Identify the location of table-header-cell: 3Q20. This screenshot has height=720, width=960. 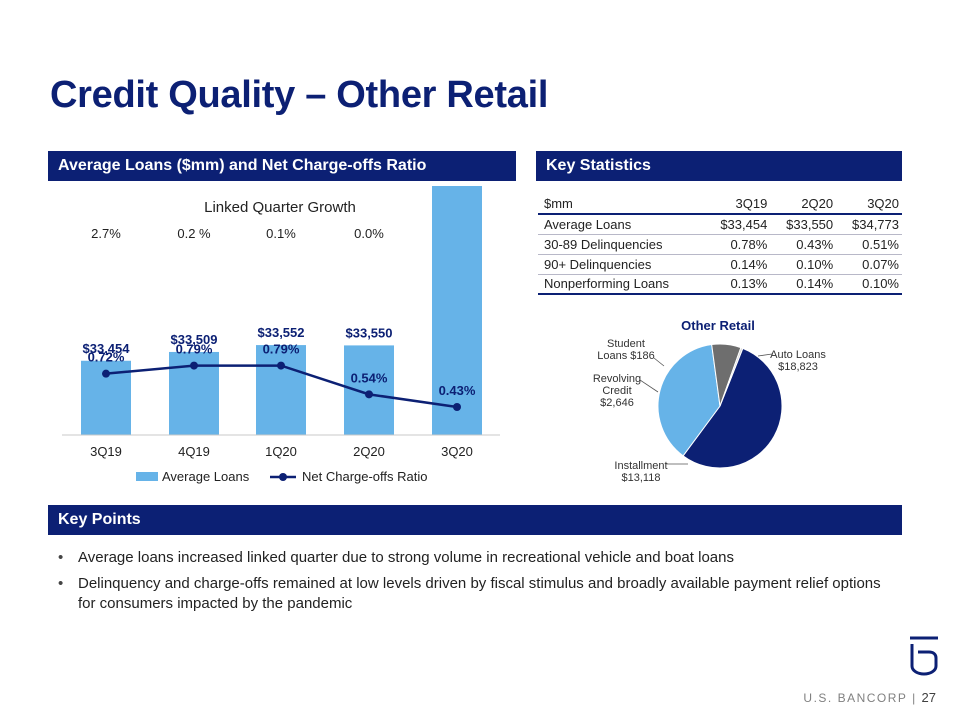
(883, 203).